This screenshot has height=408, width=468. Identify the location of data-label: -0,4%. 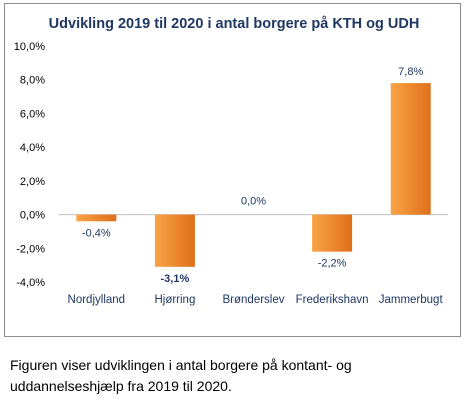
(96, 233).